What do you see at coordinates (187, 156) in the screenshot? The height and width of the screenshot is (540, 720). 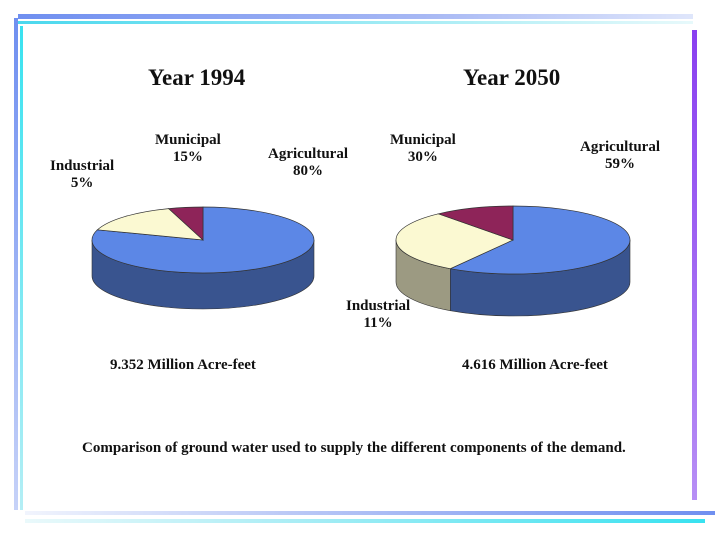 I see `chart-1994-municipal-value: 15%` at bounding box center [187, 156].